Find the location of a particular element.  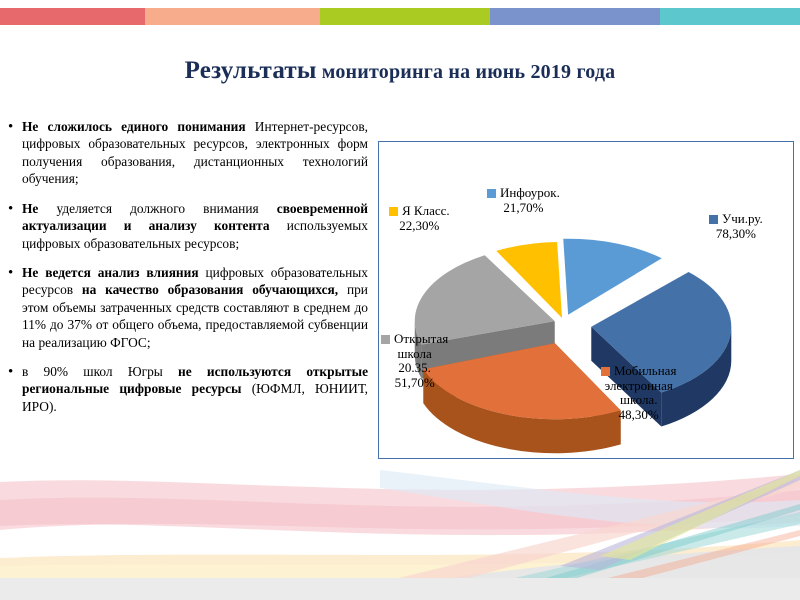

pie-label-name3: школа. is located at coordinates (638, 400).